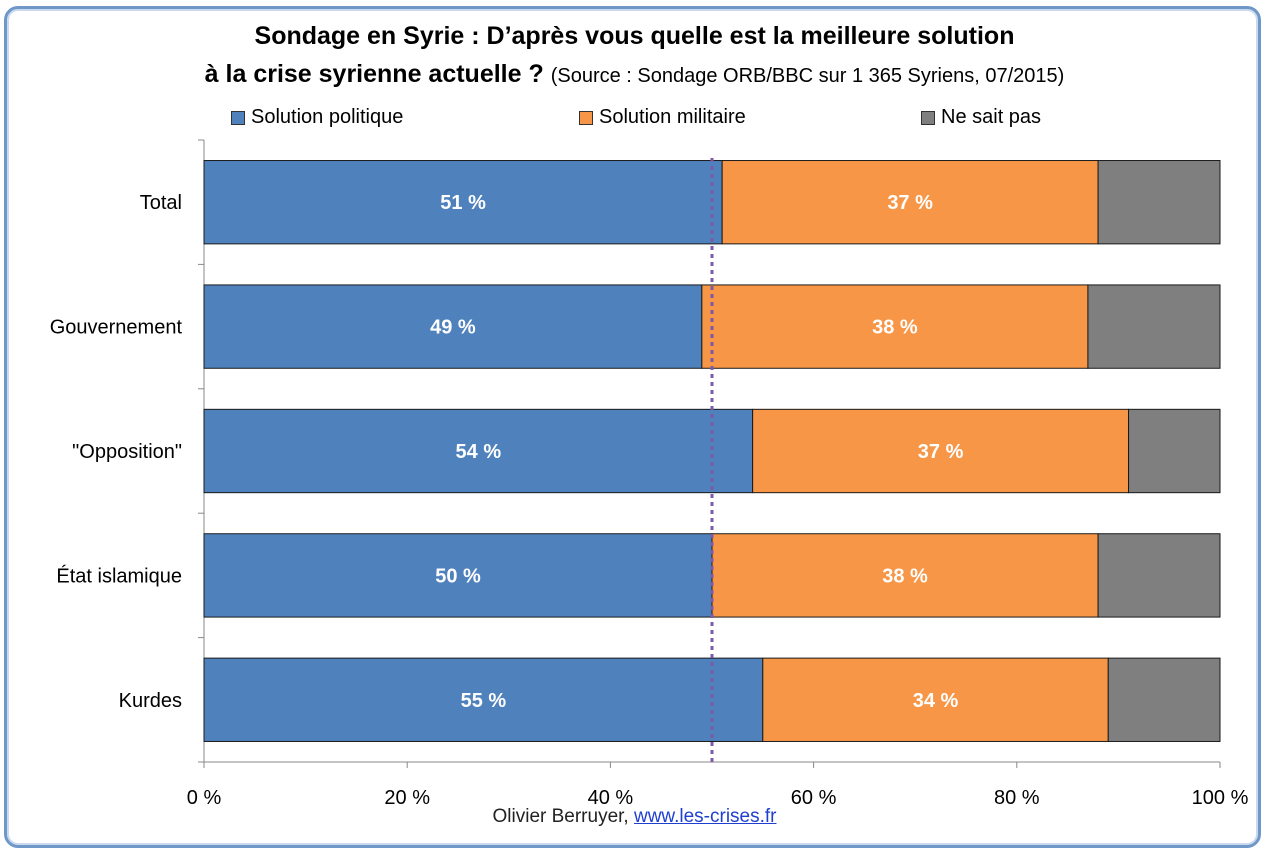 This screenshot has height=852, width=1269. I want to click on category-label: "Opposition", so click(127, 452).